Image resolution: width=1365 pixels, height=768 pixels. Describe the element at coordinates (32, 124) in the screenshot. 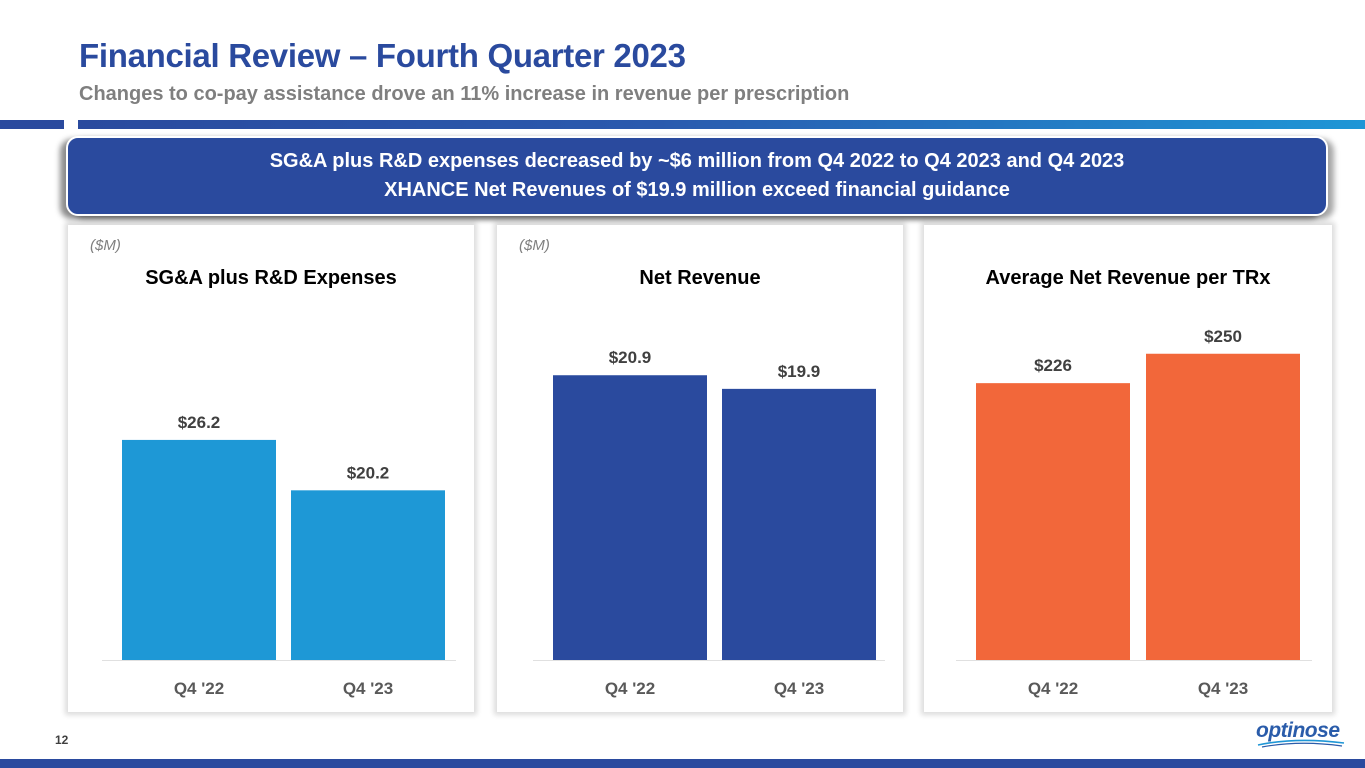

I see `header-rule-left` at that location.